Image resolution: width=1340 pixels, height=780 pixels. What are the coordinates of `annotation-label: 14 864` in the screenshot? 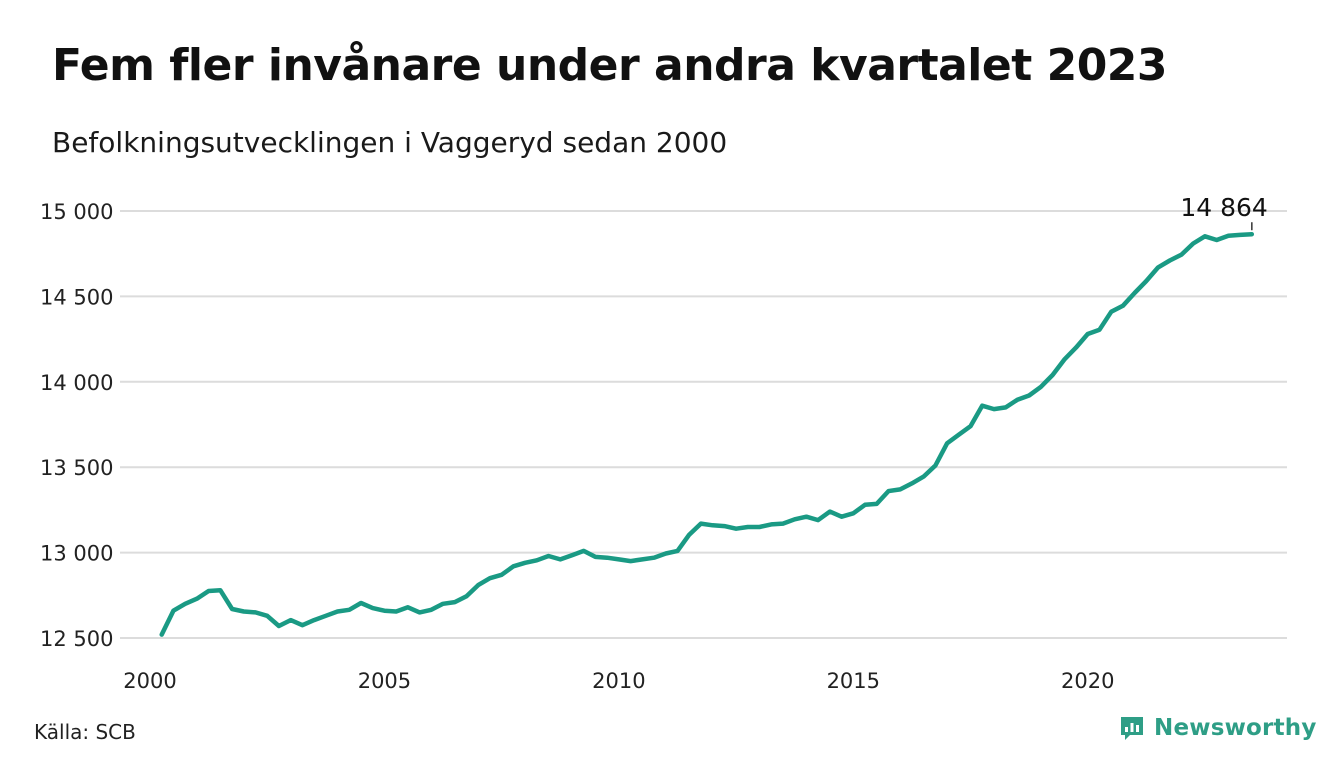 It's located at (1223, 207).